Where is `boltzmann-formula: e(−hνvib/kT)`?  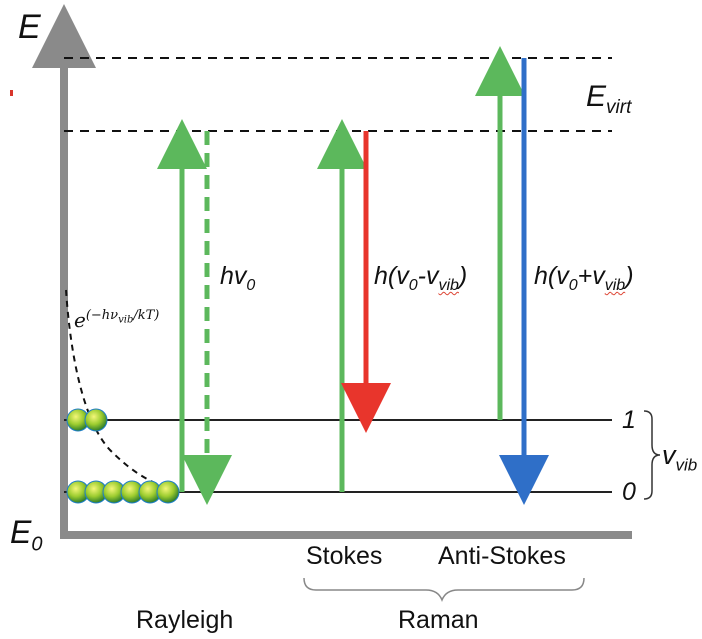
boltzmann-formula: e(−hνvib/kT) is located at coordinates (117, 320).